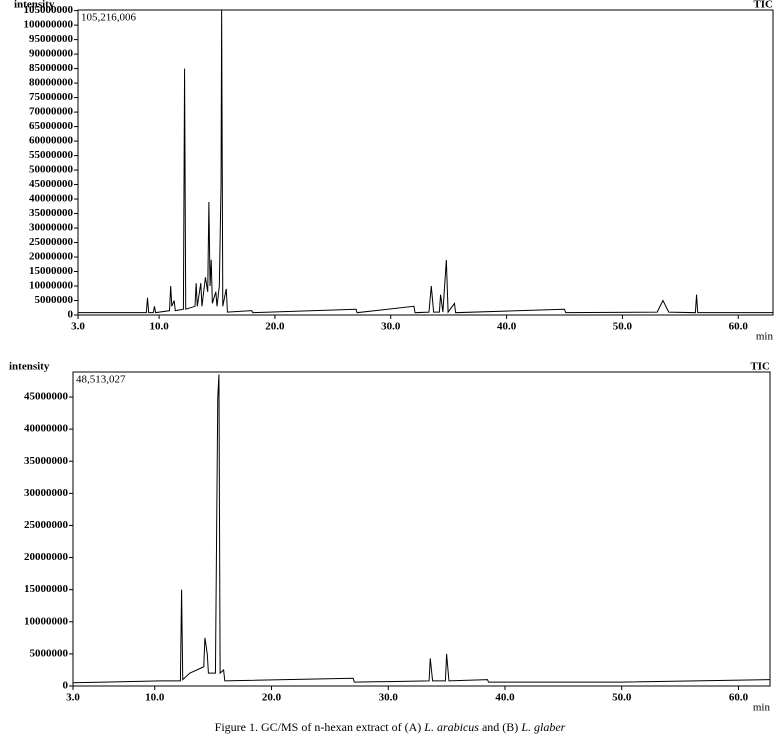 This screenshot has height=739, width=780. What do you see at coordinates (51, 112) in the screenshot?
I see `y-tick-label: 70000000` at bounding box center [51, 112].